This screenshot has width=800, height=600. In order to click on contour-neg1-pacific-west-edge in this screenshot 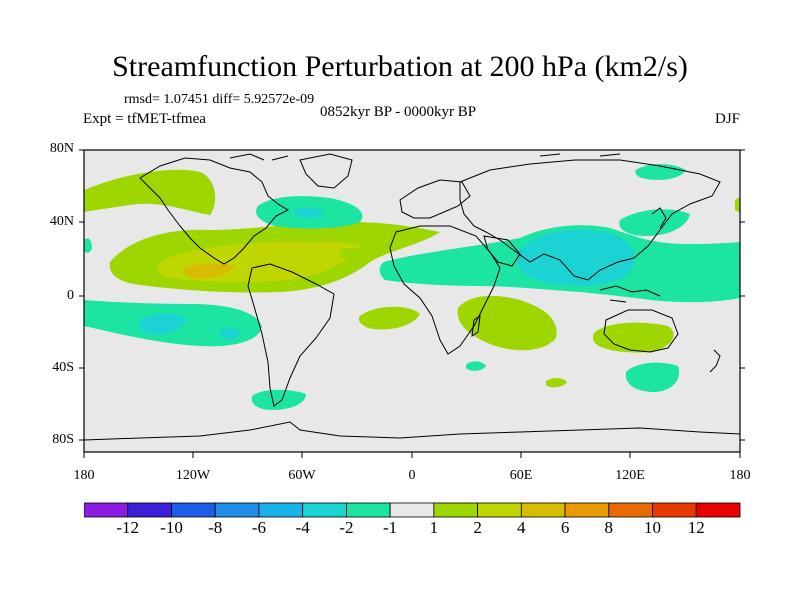, I will do `click(88, 245)`.